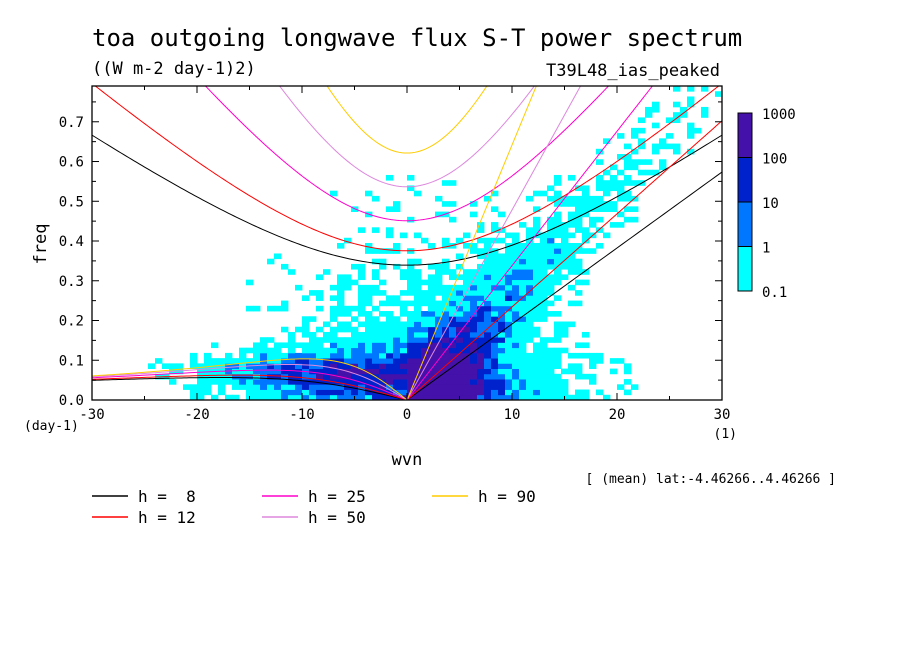 Image resolution: width=904 pixels, height=654 pixels. I want to click on y-unit-label: (day-1), so click(51, 426).